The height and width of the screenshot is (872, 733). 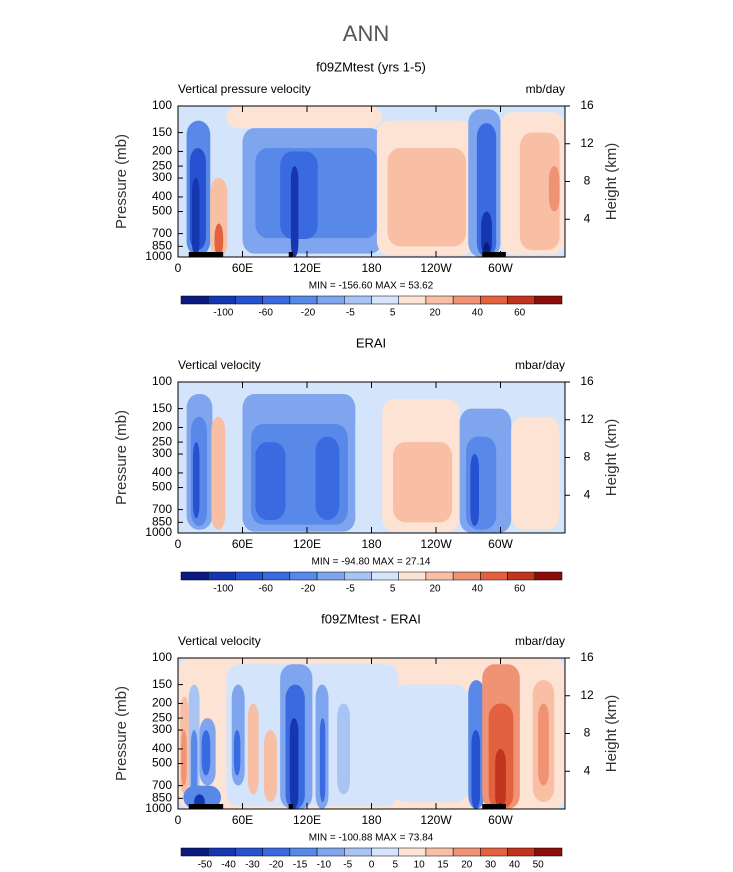 I want to click on colorbar-label: -30, so click(x=252, y=865).